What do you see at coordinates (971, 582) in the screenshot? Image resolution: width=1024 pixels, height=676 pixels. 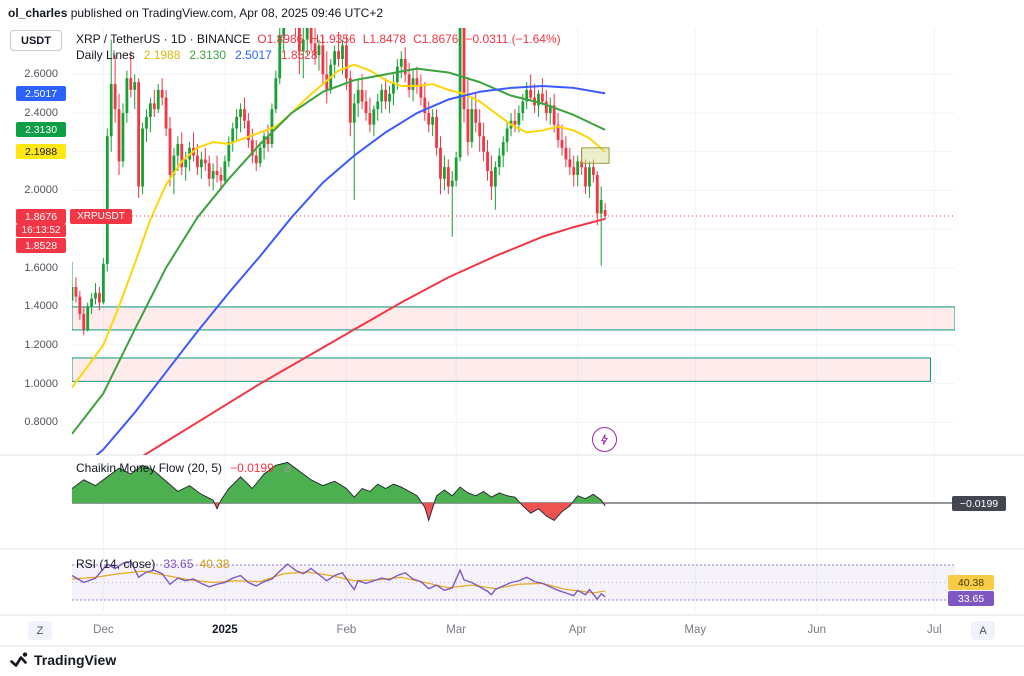 I see `rsi-ma-badge: 40.38` at bounding box center [971, 582].